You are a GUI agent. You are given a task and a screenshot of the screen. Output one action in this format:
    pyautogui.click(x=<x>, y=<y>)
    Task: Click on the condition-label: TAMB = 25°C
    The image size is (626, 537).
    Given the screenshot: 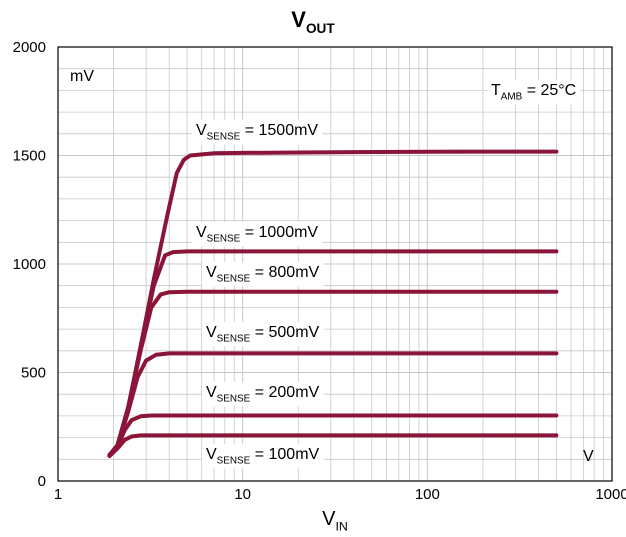 What is the action you would take?
    pyautogui.click(x=533, y=92)
    